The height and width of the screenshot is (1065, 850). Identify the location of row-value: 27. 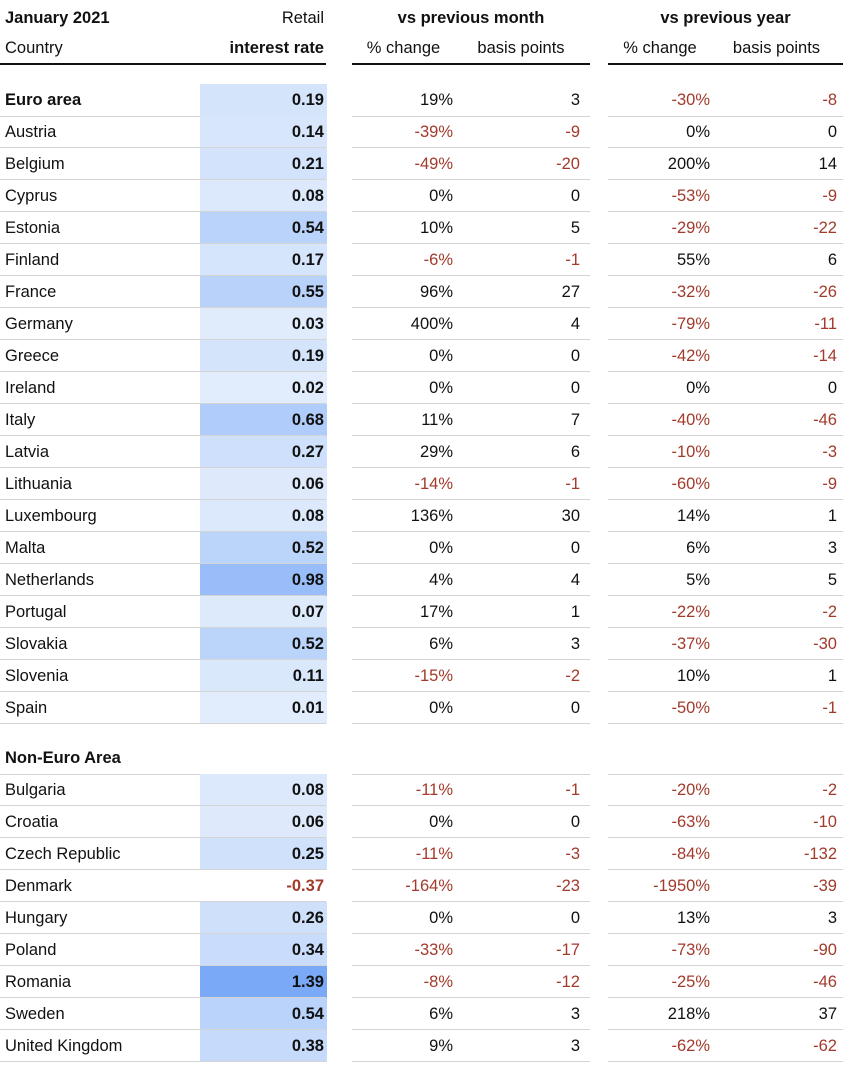
(570, 292).